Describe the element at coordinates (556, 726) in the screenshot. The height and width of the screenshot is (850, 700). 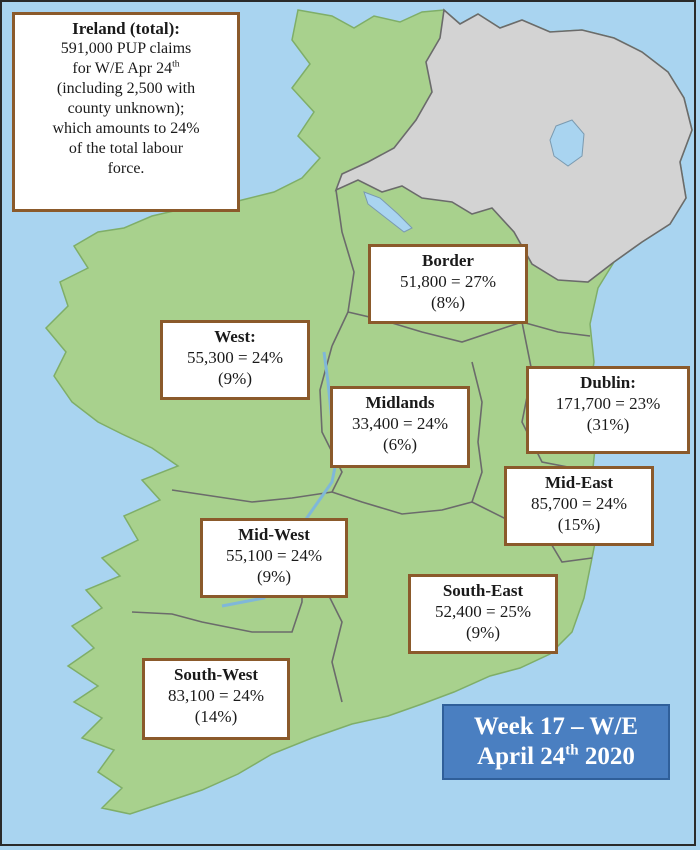
I see `week-line-1: Week 17 – W/E` at that location.